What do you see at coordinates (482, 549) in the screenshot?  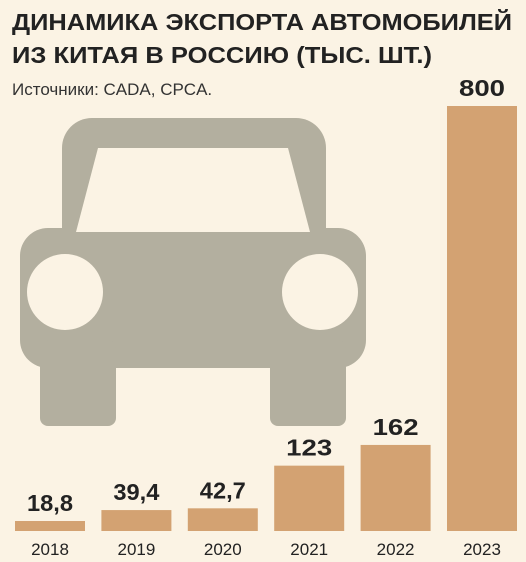 I see `x-tick-label: 2023` at bounding box center [482, 549].